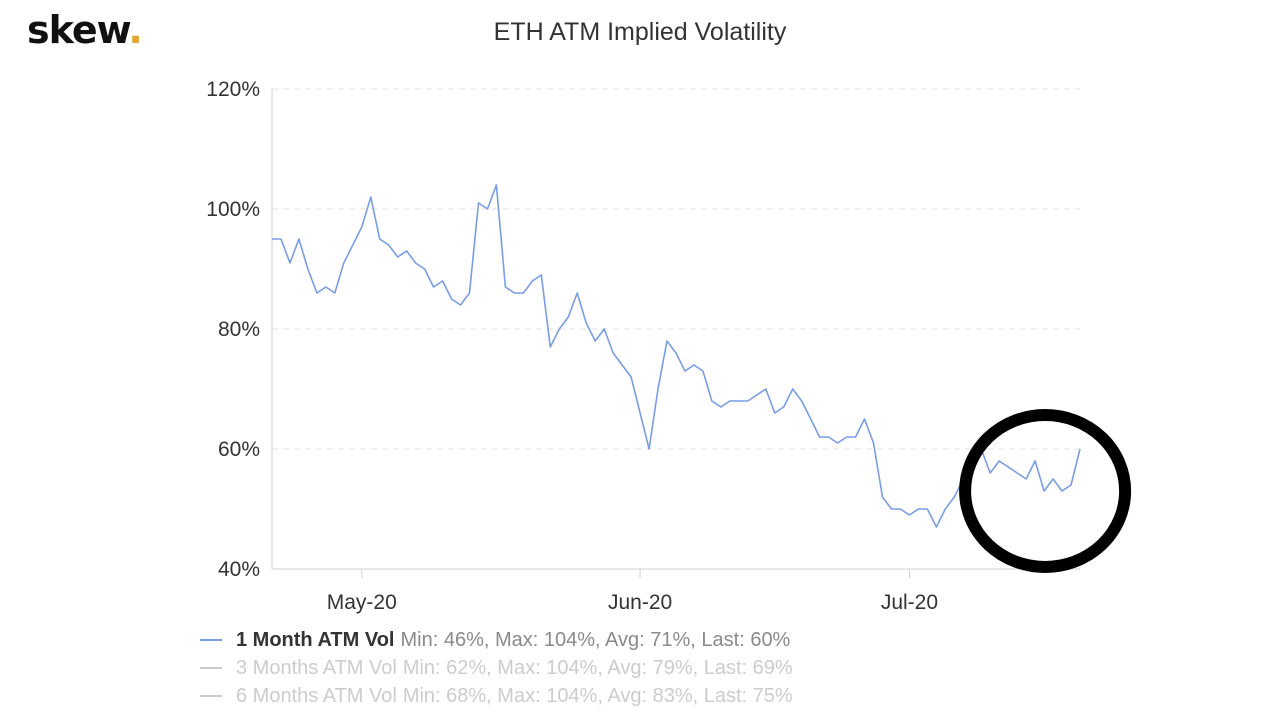  Describe the element at coordinates (233, 209) in the screenshot. I see `y-tick-label: 100%` at that location.